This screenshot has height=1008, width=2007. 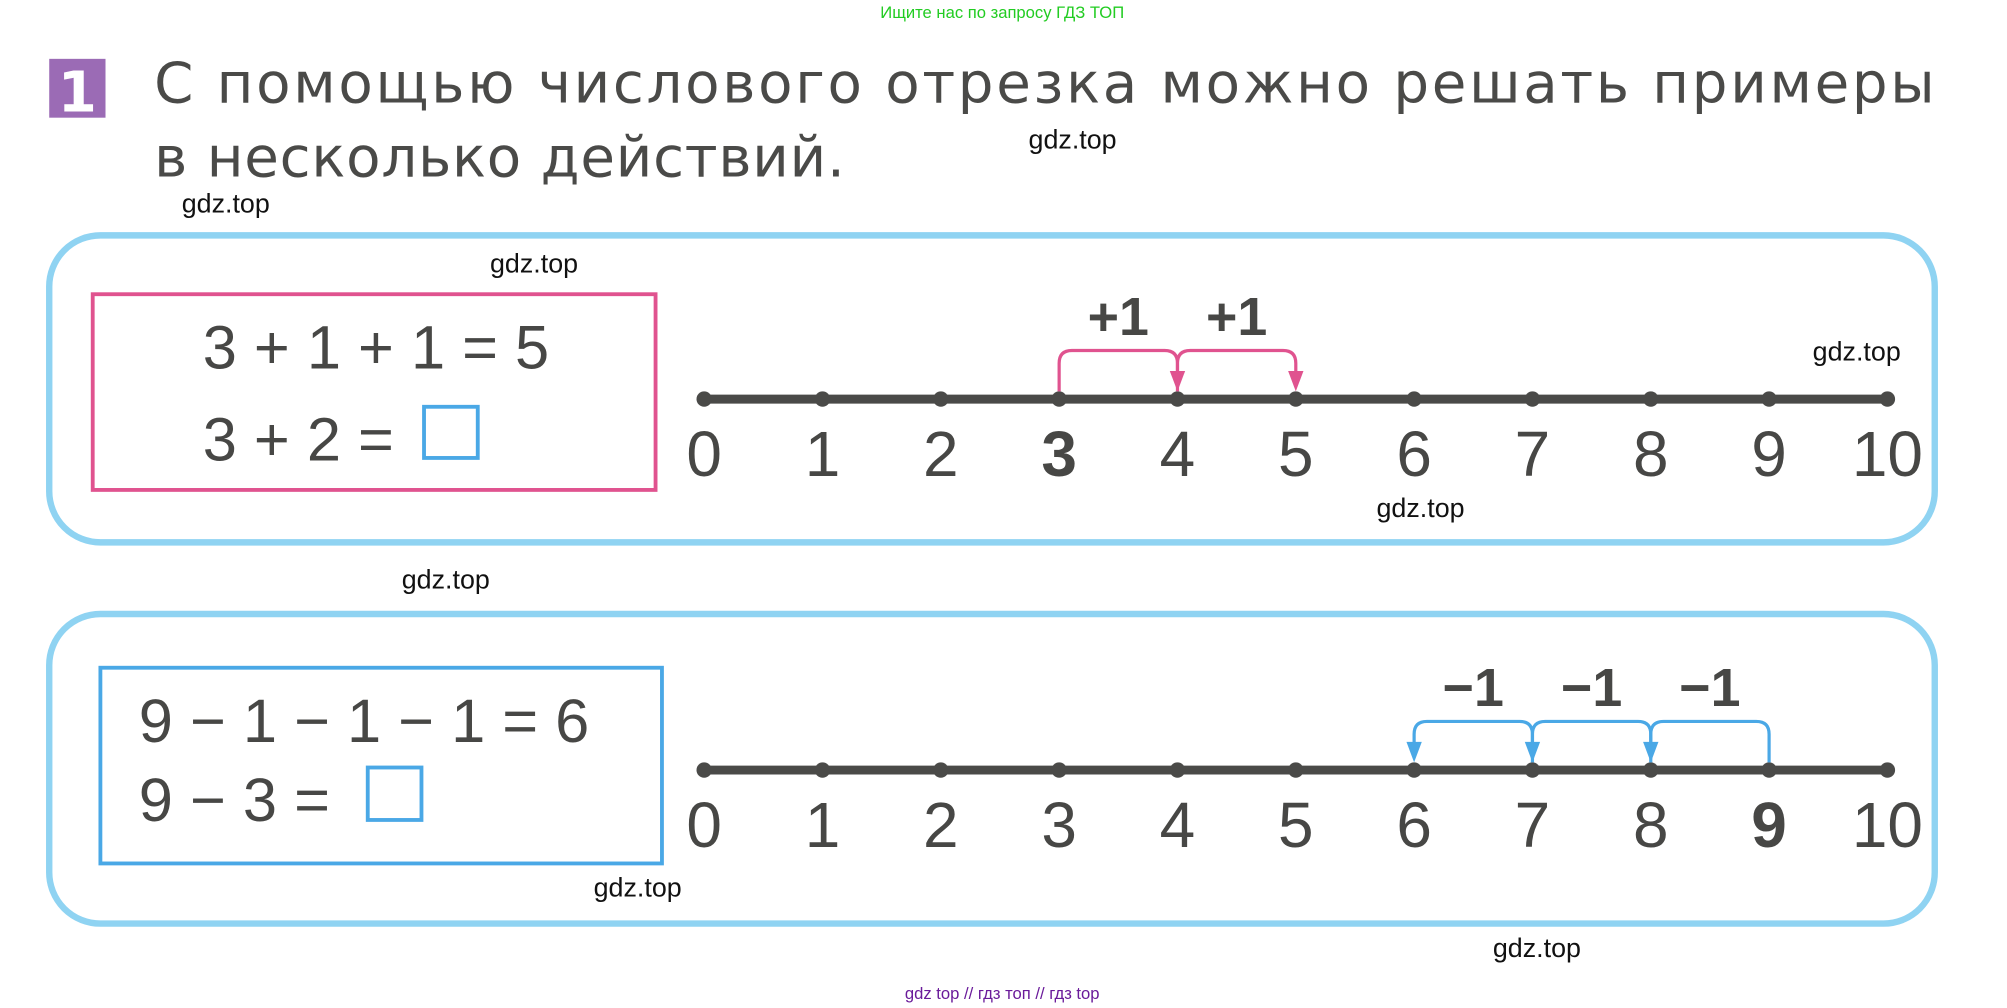 I want to click on footer-links: gdz top // гдз топ // гдз top, so click(x=1002, y=993).